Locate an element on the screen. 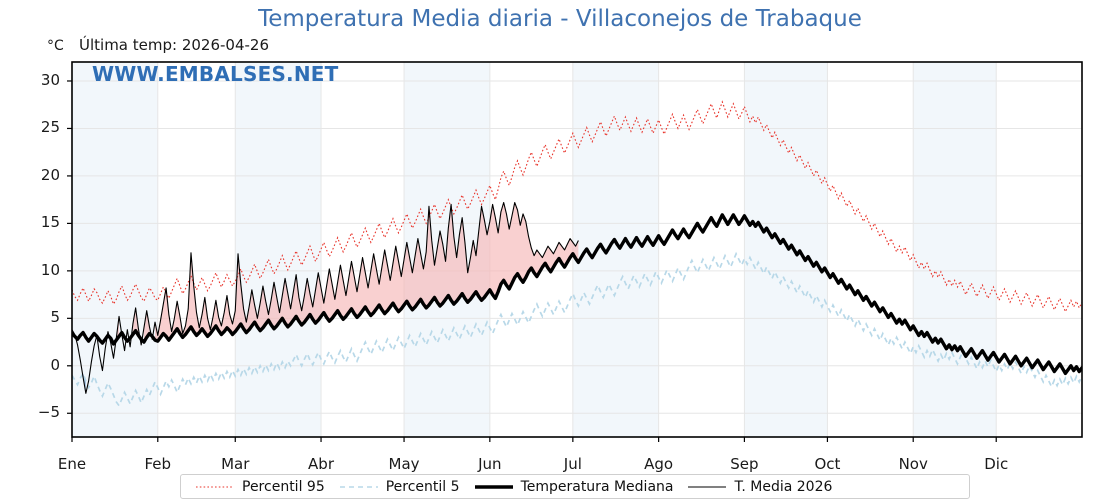  x-tick-label: Sep is located at coordinates (744, 464).